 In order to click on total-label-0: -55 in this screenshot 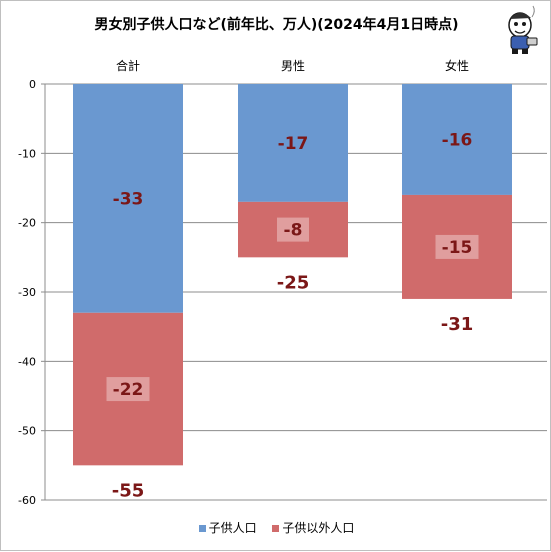, I will do `click(128, 490)`.